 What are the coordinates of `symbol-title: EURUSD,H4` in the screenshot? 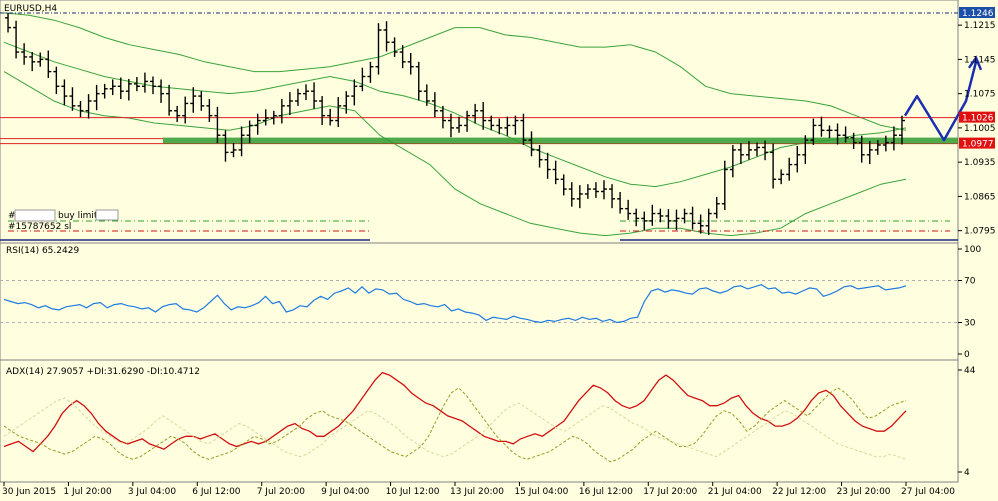 It's located at (30, 9).